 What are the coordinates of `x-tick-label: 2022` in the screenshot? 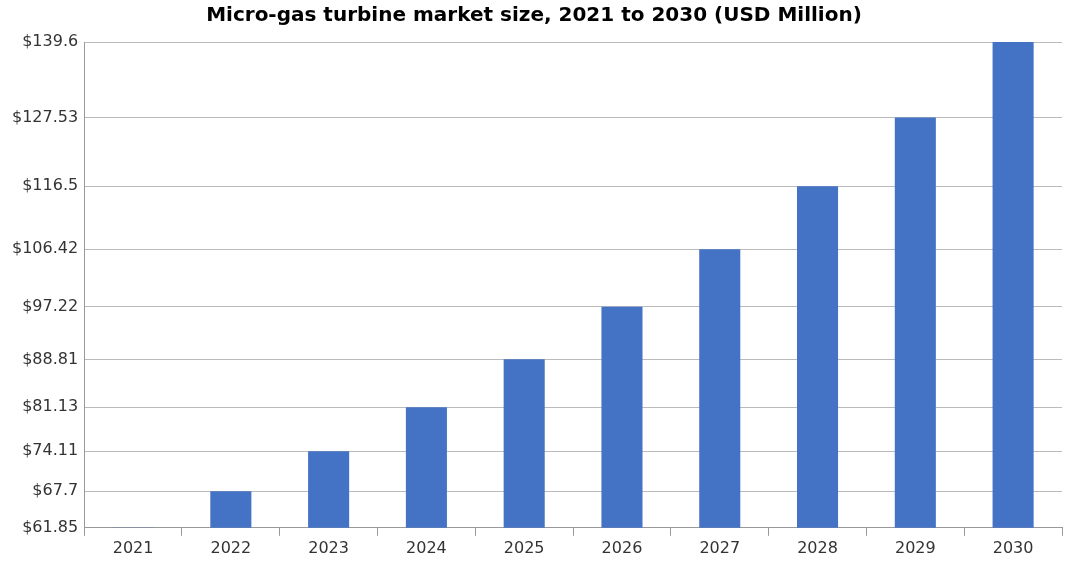 It's located at (231, 547).